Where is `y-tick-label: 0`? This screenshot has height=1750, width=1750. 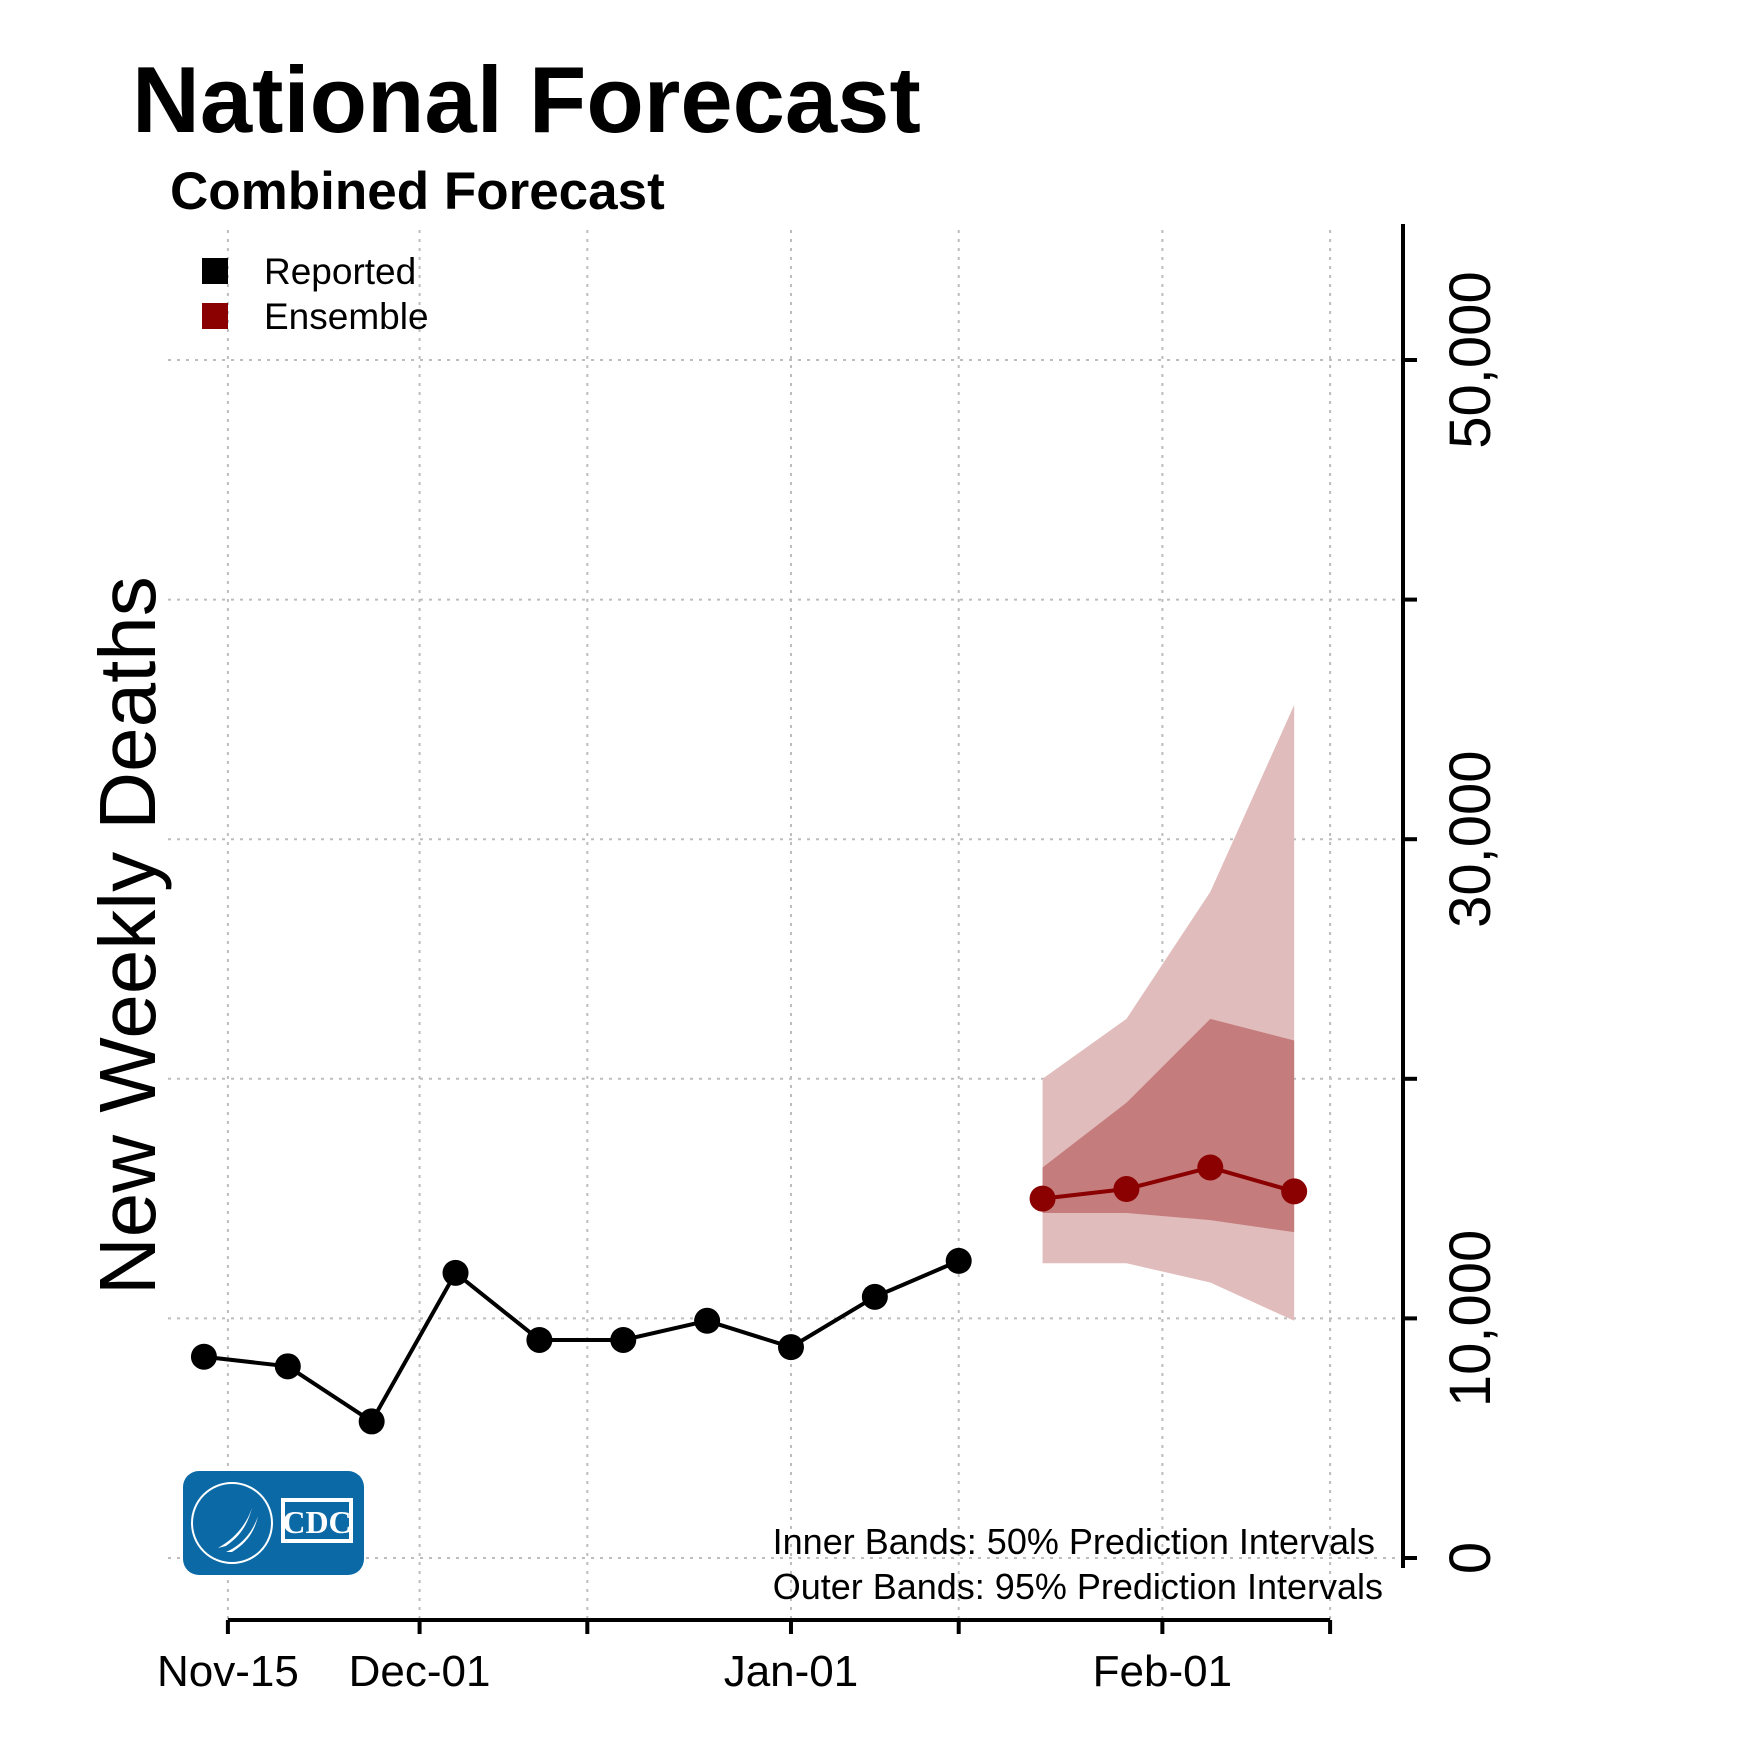 y-tick-label: 0 is located at coordinates (1470, 1558).